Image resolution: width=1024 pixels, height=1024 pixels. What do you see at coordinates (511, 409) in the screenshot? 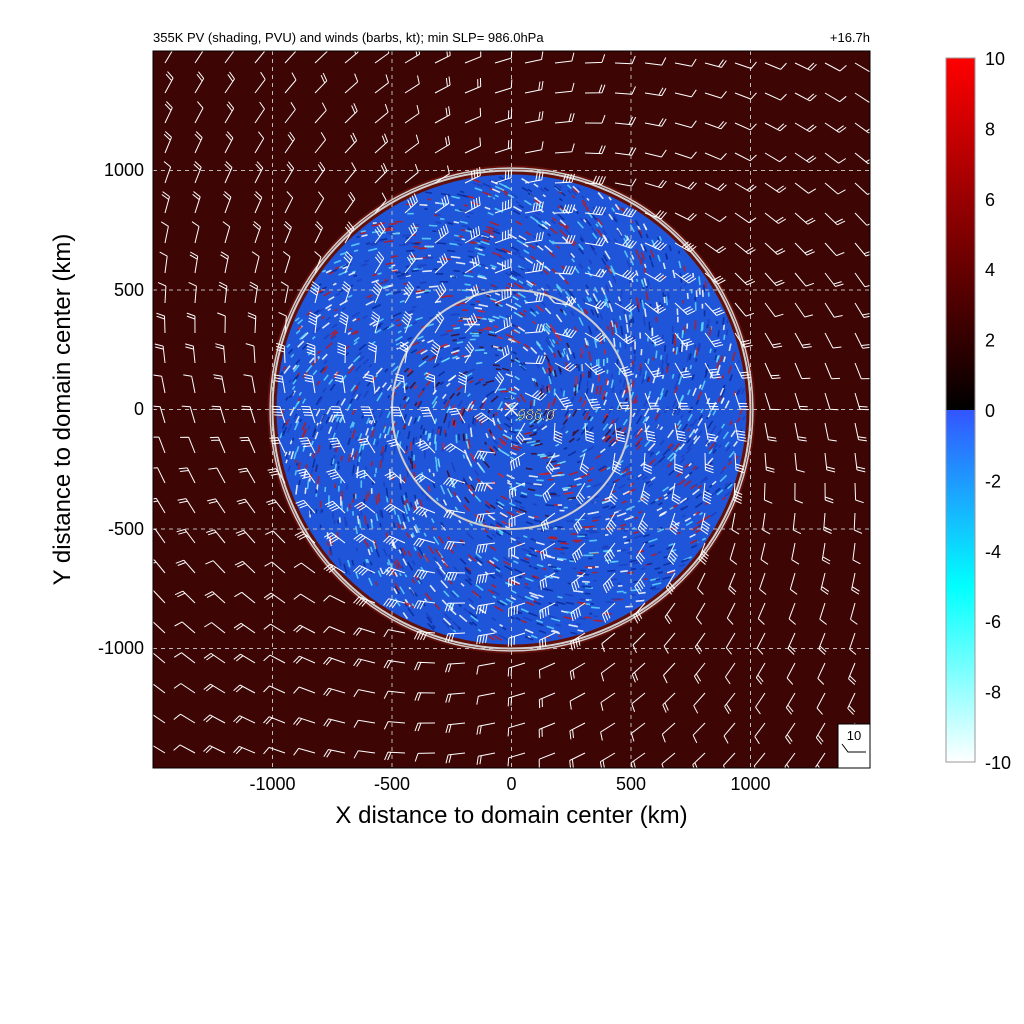
I see `range-ring` at bounding box center [511, 409].